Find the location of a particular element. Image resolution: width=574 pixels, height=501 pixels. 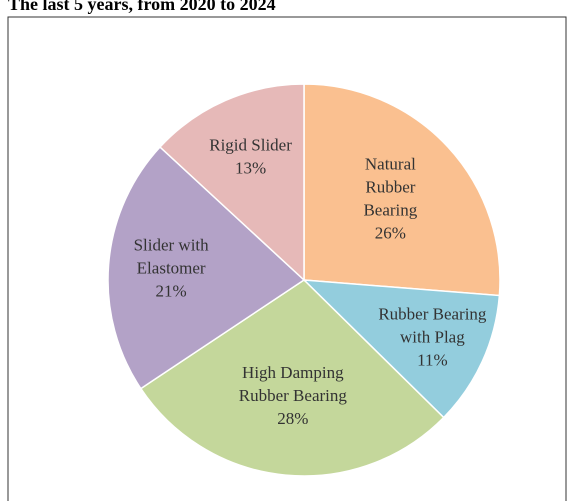

chart-title: The last 5 years, from 2020 to 2024 is located at coordinates (142, 7).